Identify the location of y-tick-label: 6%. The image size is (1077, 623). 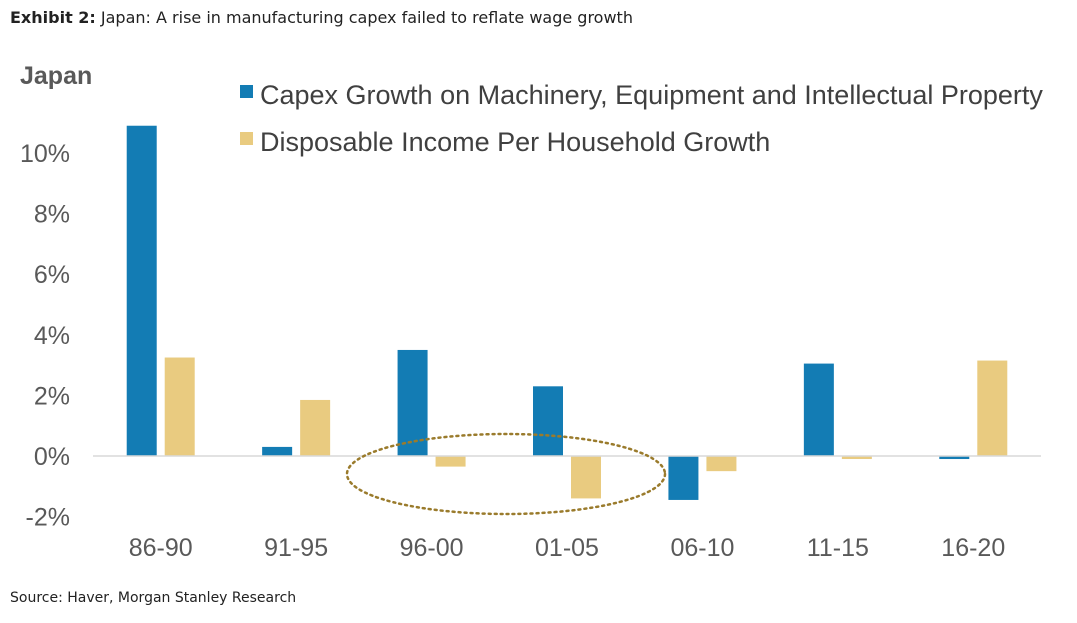
(52, 275).